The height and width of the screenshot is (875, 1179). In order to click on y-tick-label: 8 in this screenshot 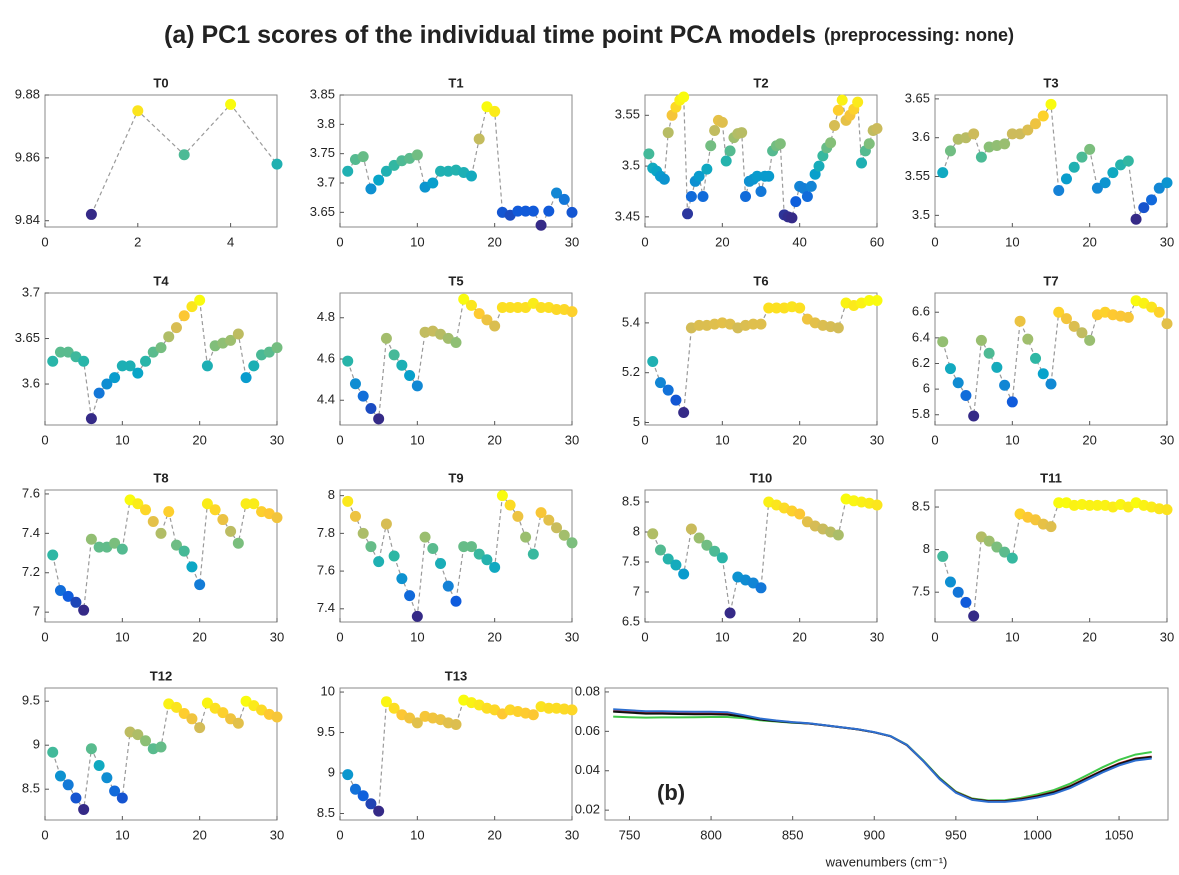, I will do `click(926, 548)`.